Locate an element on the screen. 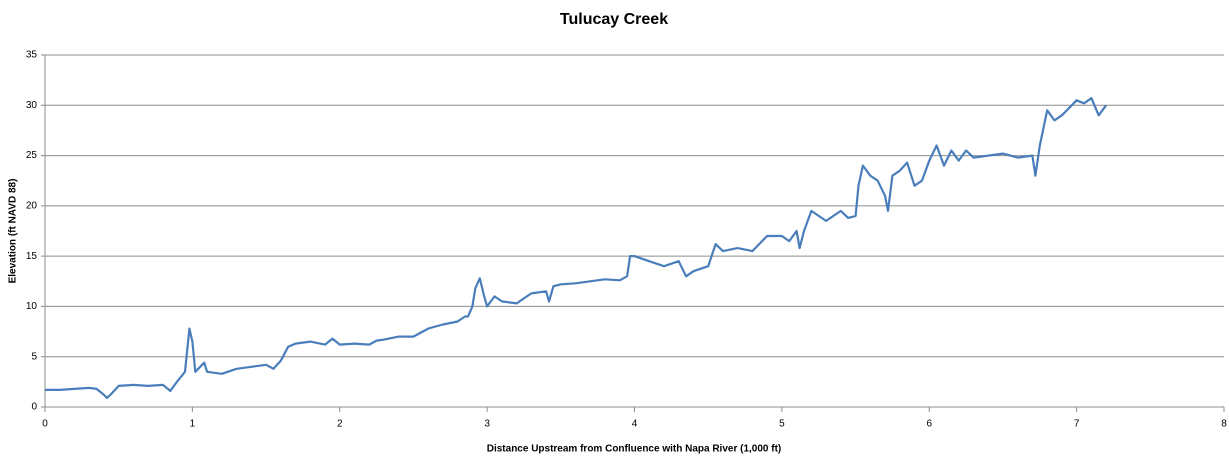 The height and width of the screenshot is (462, 1229). chart-title: Tulucay Creek is located at coordinates (614, 19).